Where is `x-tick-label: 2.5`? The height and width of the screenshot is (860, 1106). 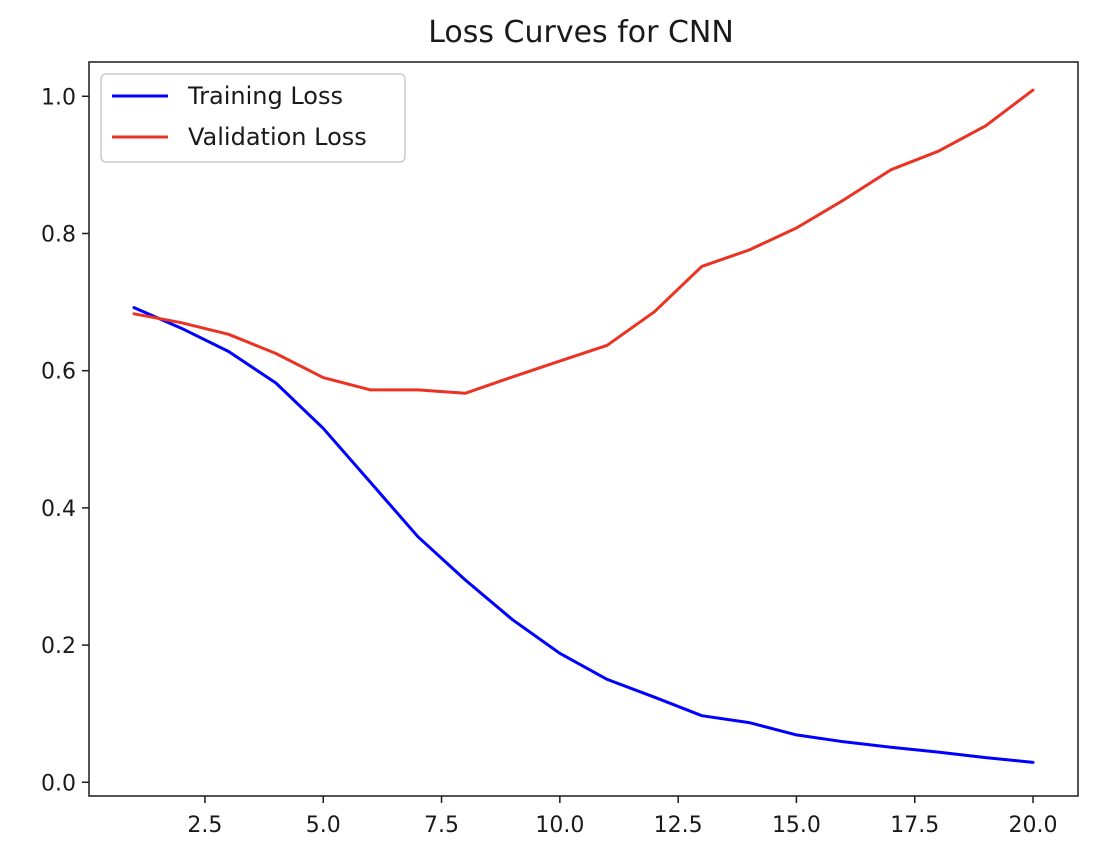
x-tick-label: 2.5 is located at coordinates (204, 825).